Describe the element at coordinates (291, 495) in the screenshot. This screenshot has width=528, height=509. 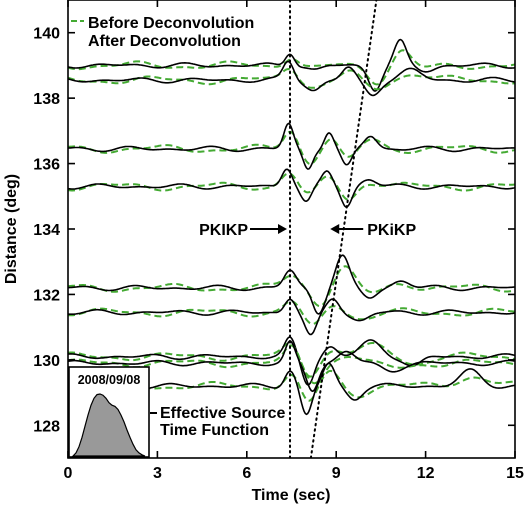
I see `x-axis-label: Time (sec)` at that location.